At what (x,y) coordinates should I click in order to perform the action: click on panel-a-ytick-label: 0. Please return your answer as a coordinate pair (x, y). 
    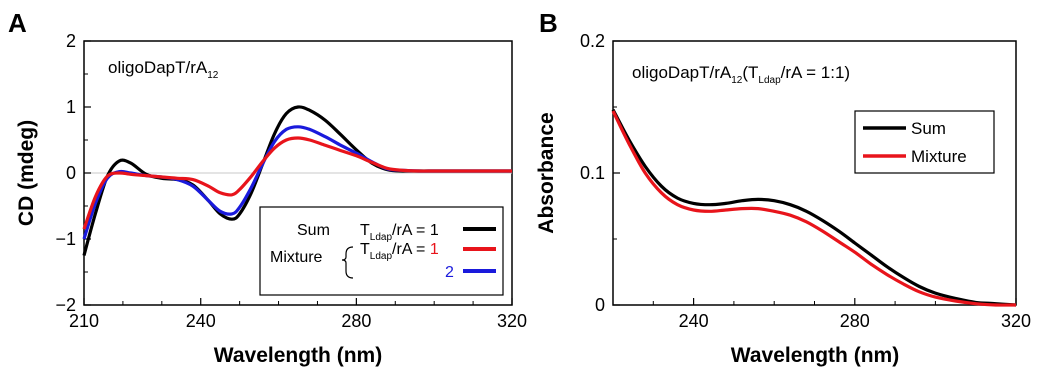
    Looking at the image, I should click on (71, 173).